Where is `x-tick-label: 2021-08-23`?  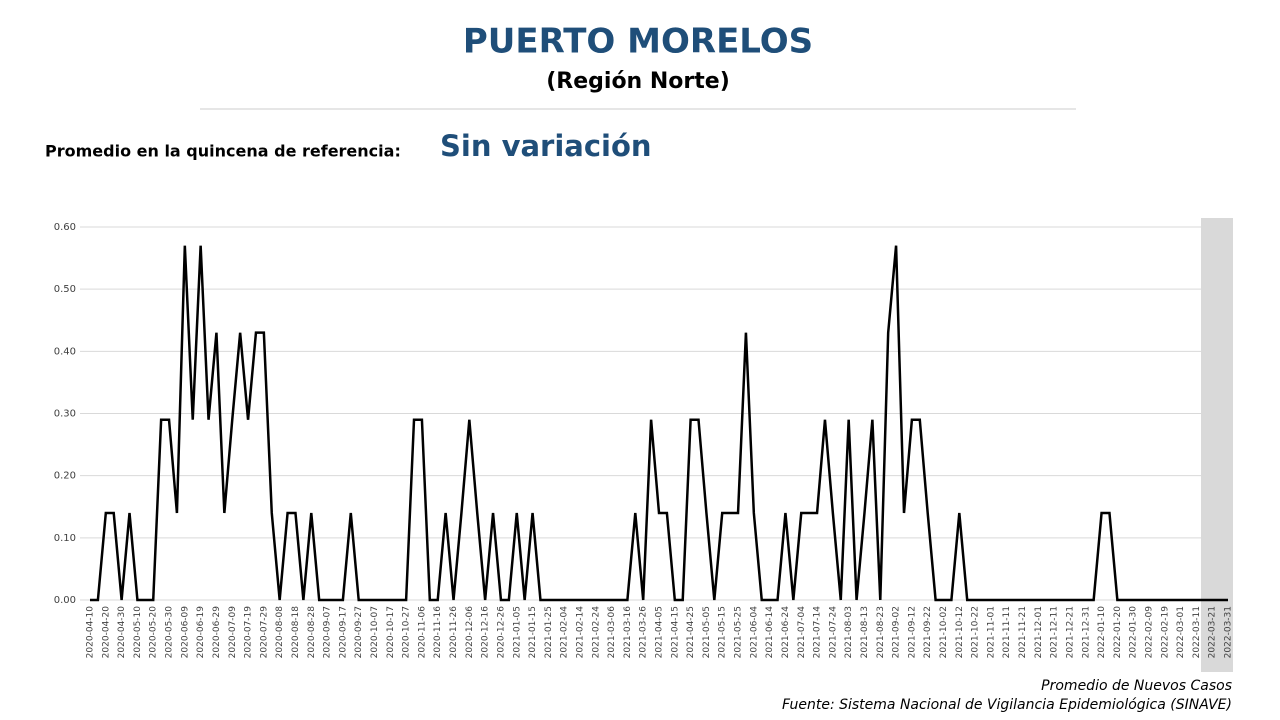 x-tick-label: 2021-08-23 is located at coordinates (881, 632).